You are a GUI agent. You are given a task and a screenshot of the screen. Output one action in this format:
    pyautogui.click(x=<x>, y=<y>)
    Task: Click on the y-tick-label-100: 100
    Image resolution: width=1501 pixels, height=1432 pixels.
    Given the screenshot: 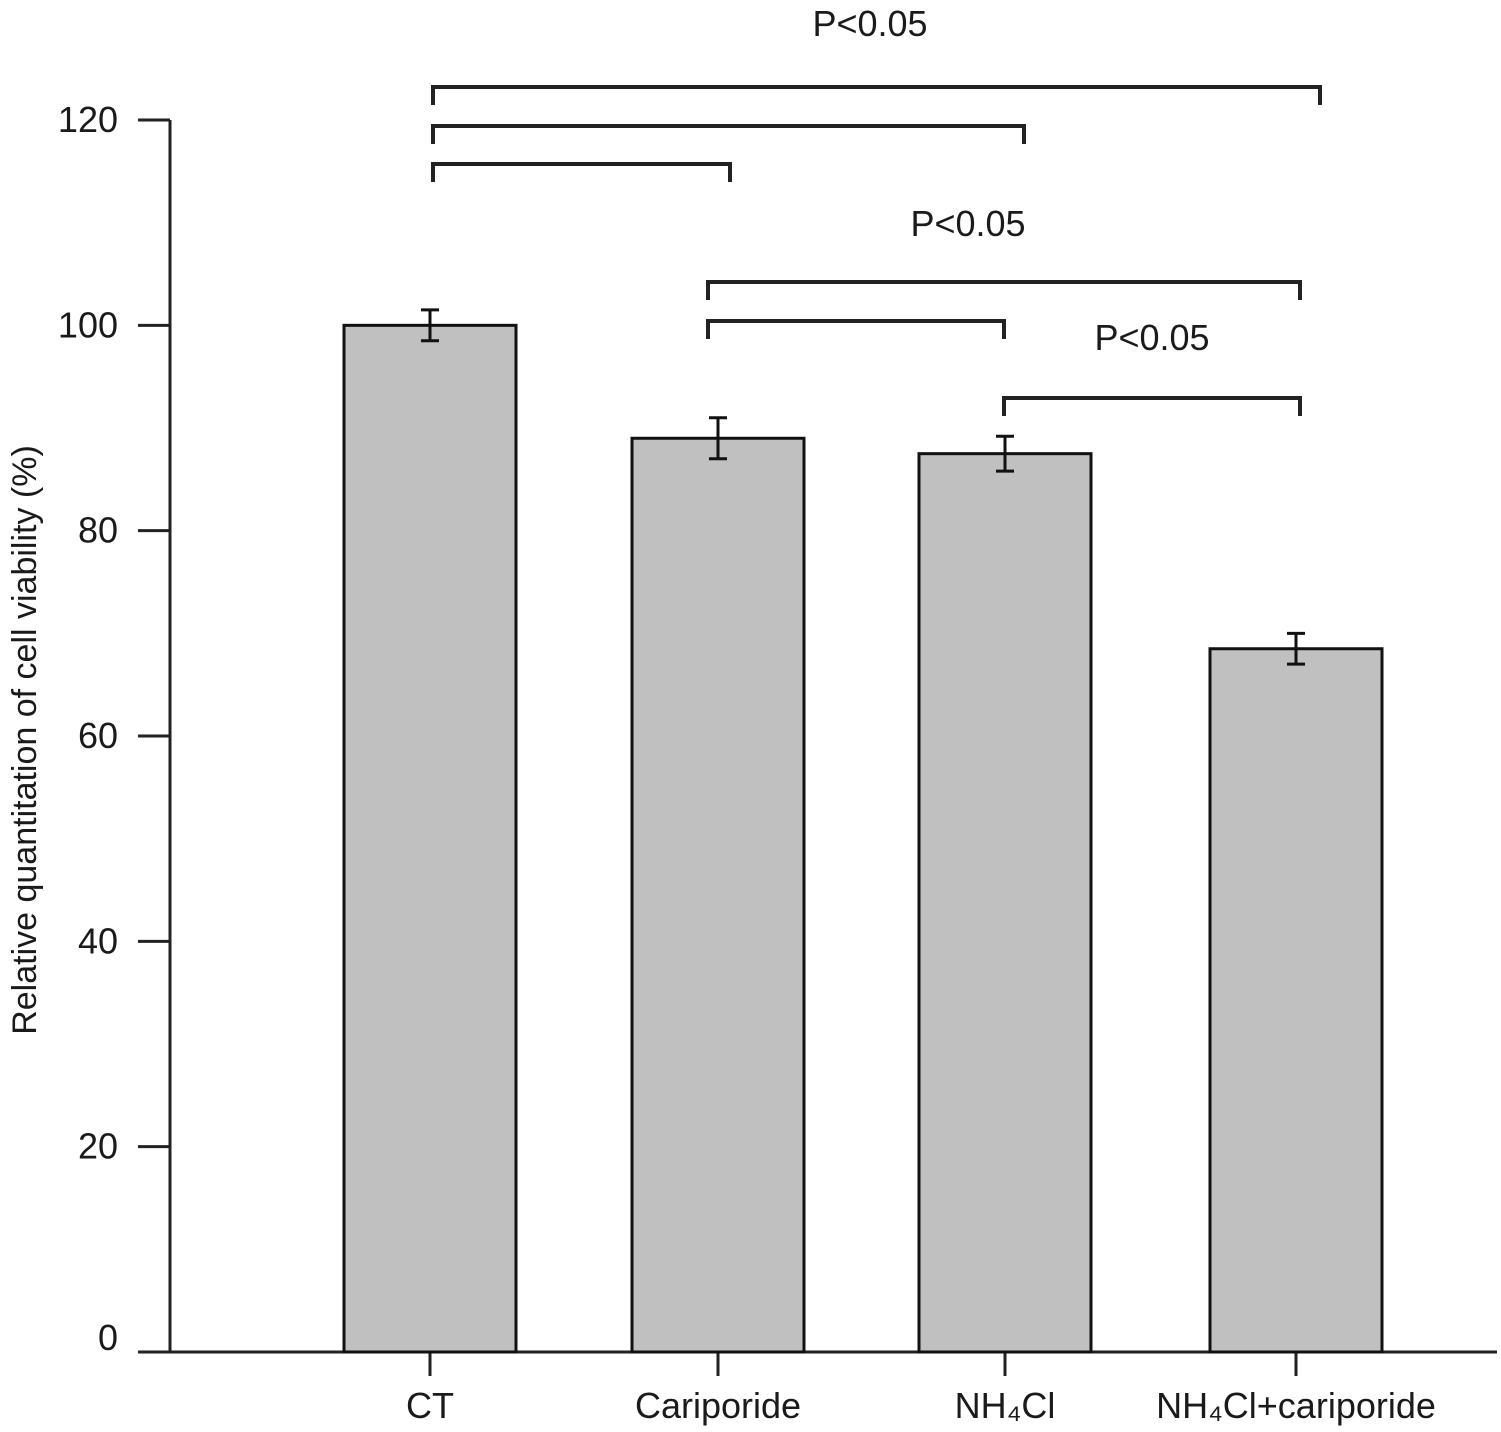 What is the action you would take?
    pyautogui.click(x=88, y=324)
    